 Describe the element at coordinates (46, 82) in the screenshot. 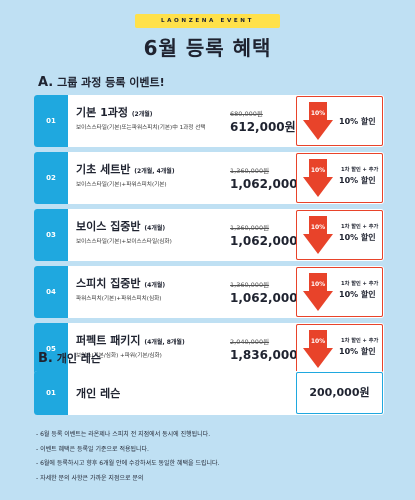

I see `section-a-prefix: A.` at that location.